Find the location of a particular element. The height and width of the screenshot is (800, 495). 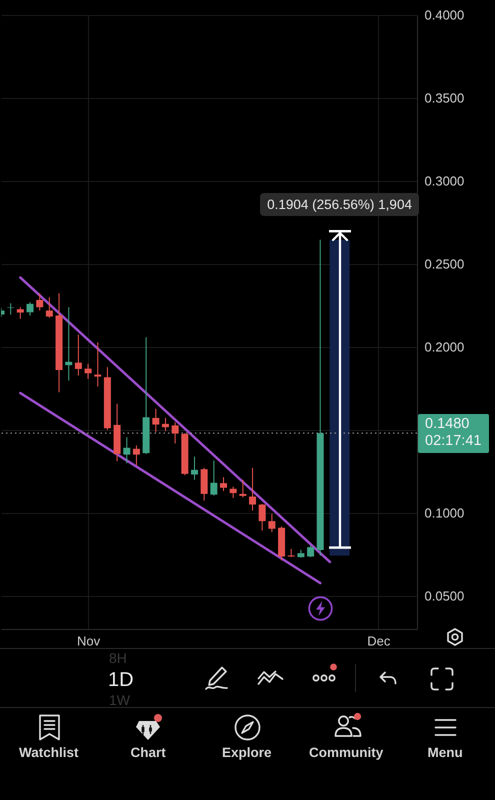

text: Explore is located at coordinates (247, 752).